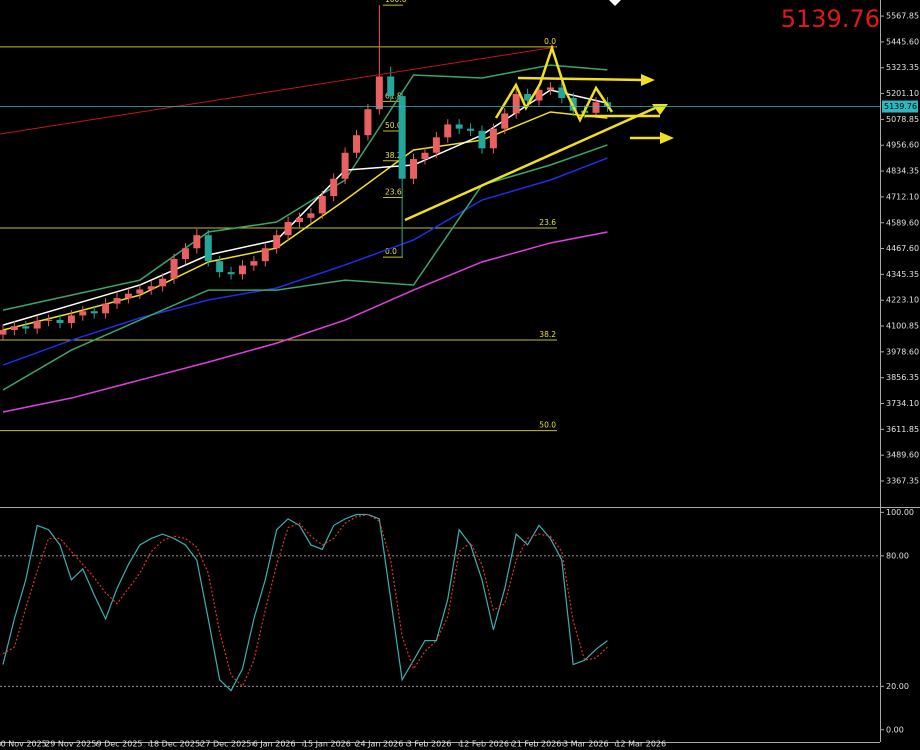  I want to click on current-price-big: 5139.76, so click(830, 19).